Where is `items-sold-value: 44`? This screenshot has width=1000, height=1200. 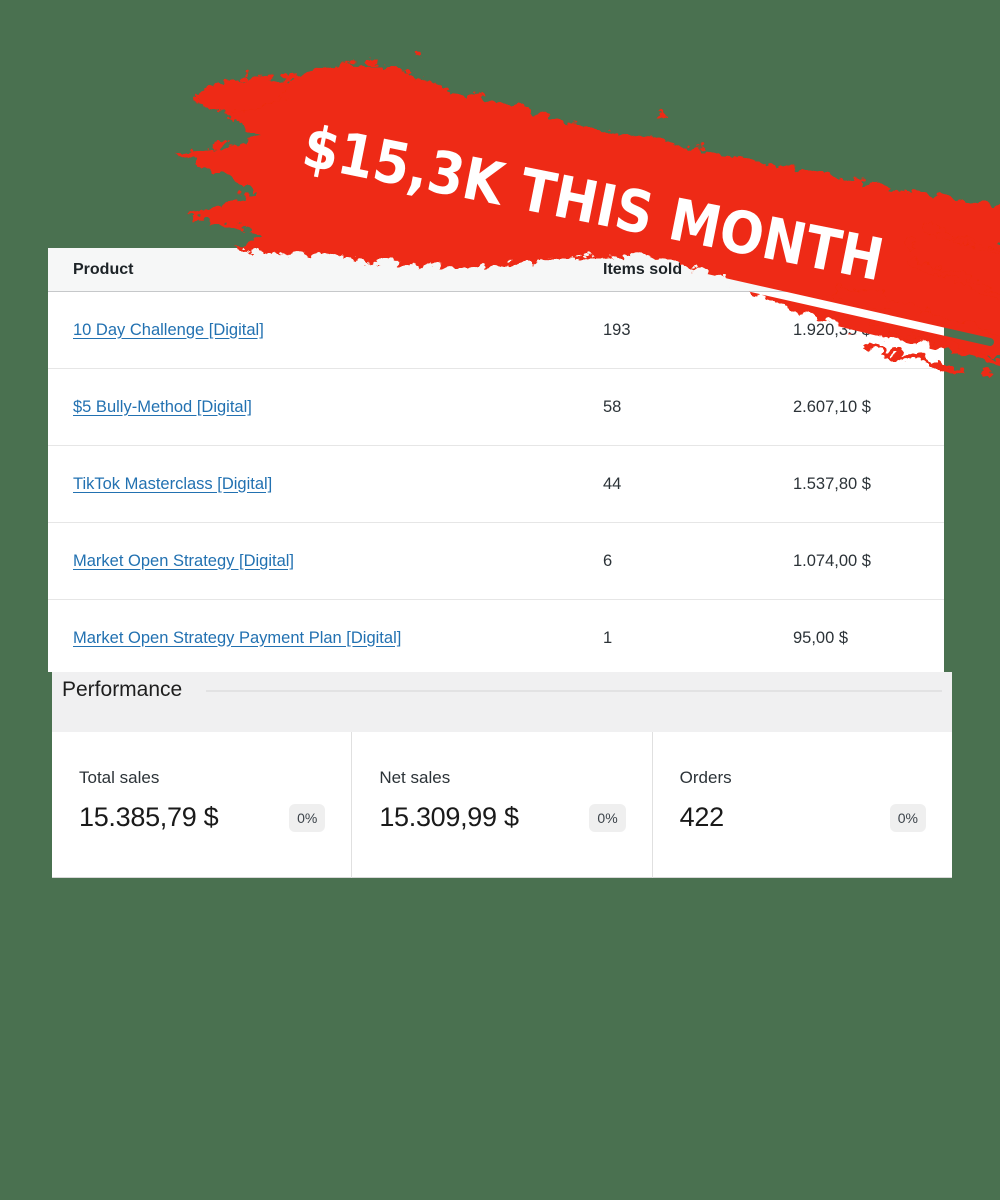 items-sold-value: 44 is located at coordinates (612, 483).